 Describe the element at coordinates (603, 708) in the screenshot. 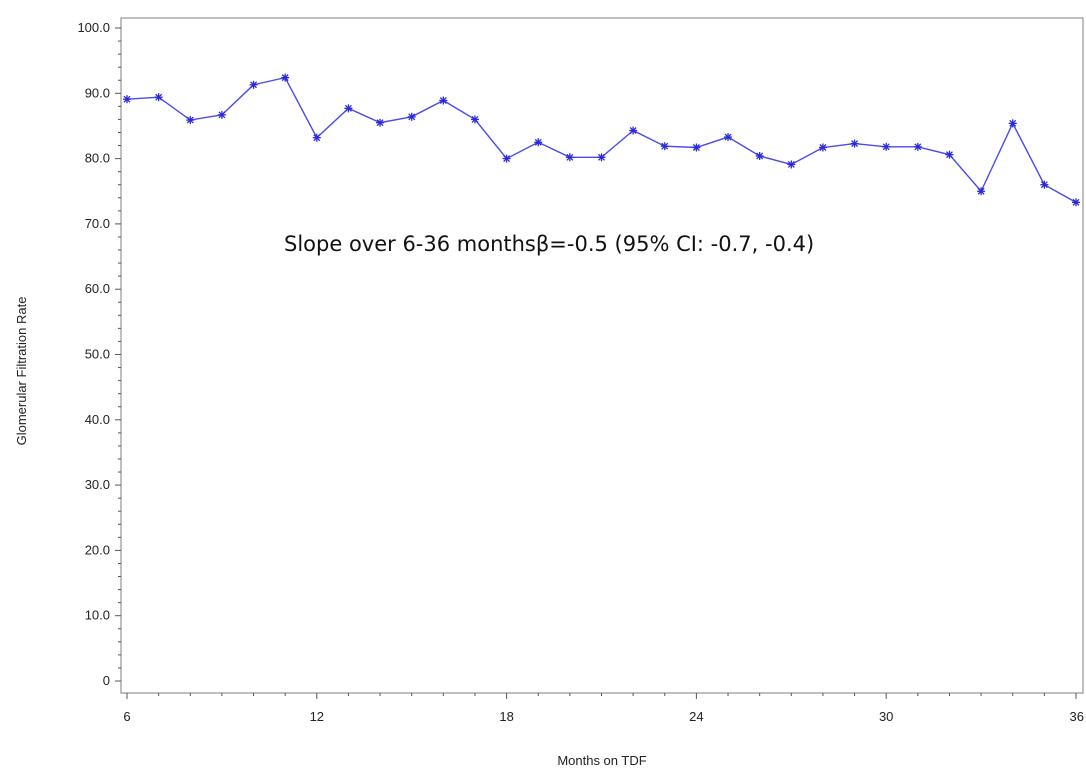

I see `x-axis: 6 12 18 24 30 36` at that location.